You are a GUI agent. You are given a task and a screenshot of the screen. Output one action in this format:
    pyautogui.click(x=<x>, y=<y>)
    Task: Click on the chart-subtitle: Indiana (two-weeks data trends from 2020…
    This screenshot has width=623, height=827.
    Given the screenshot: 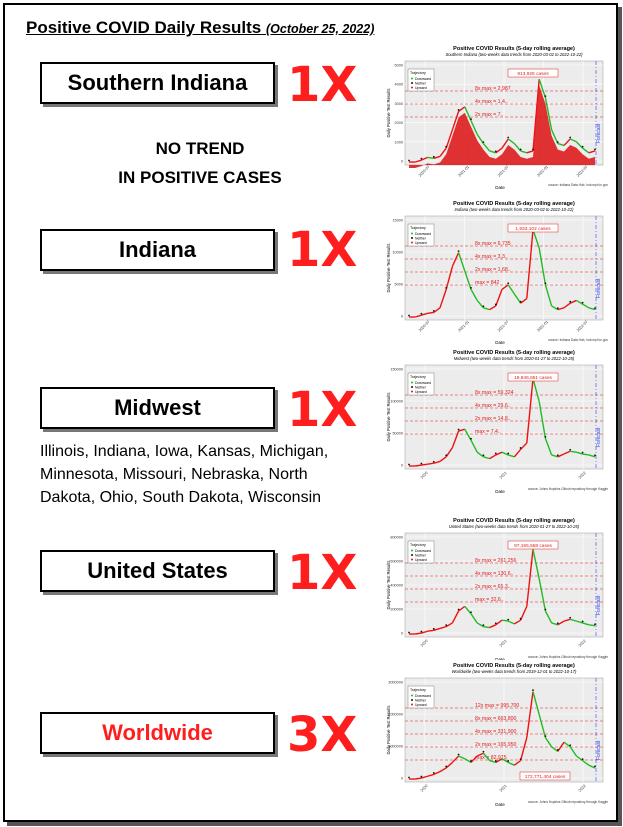 What is the action you would take?
    pyautogui.click(x=515, y=209)
    